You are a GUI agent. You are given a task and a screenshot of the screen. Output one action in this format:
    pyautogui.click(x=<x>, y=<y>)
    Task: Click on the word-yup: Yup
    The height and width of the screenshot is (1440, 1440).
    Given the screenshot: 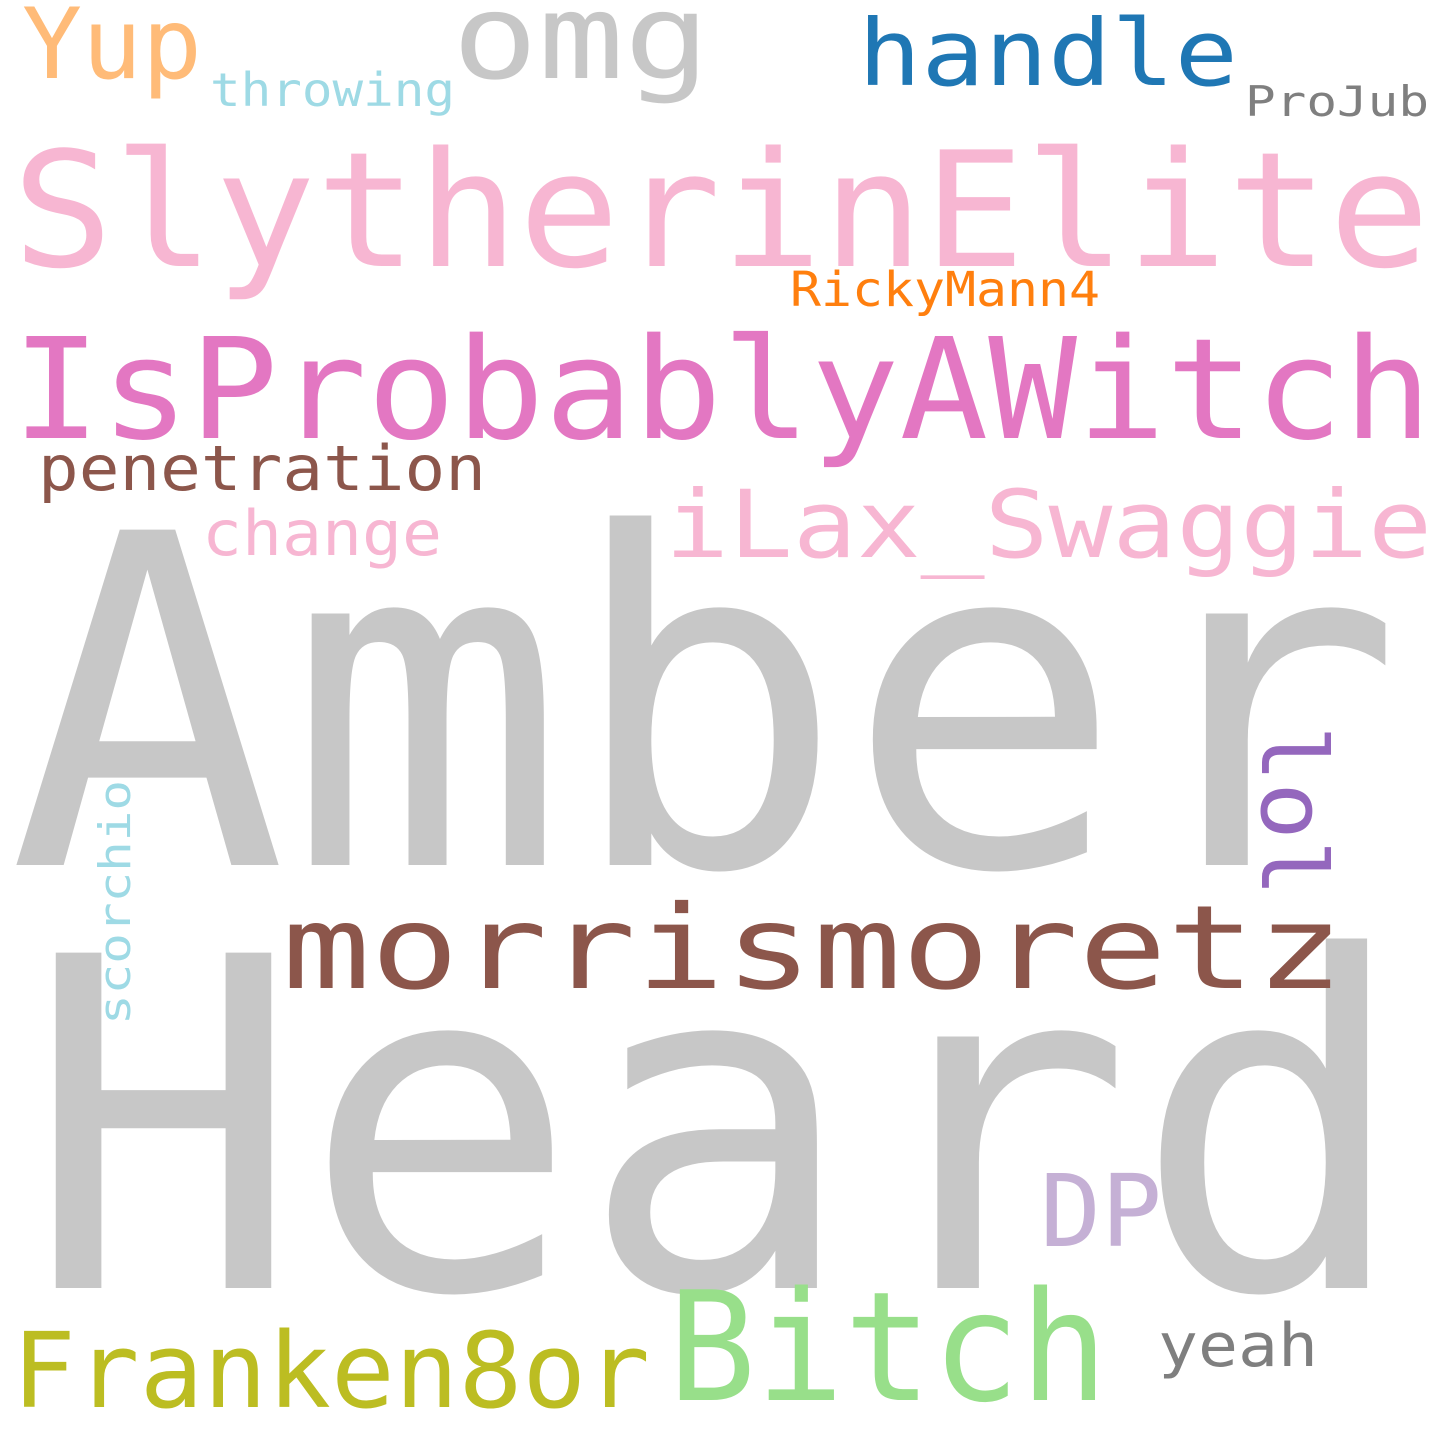 What is the action you would take?
    pyautogui.click(x=112, y=51)
    